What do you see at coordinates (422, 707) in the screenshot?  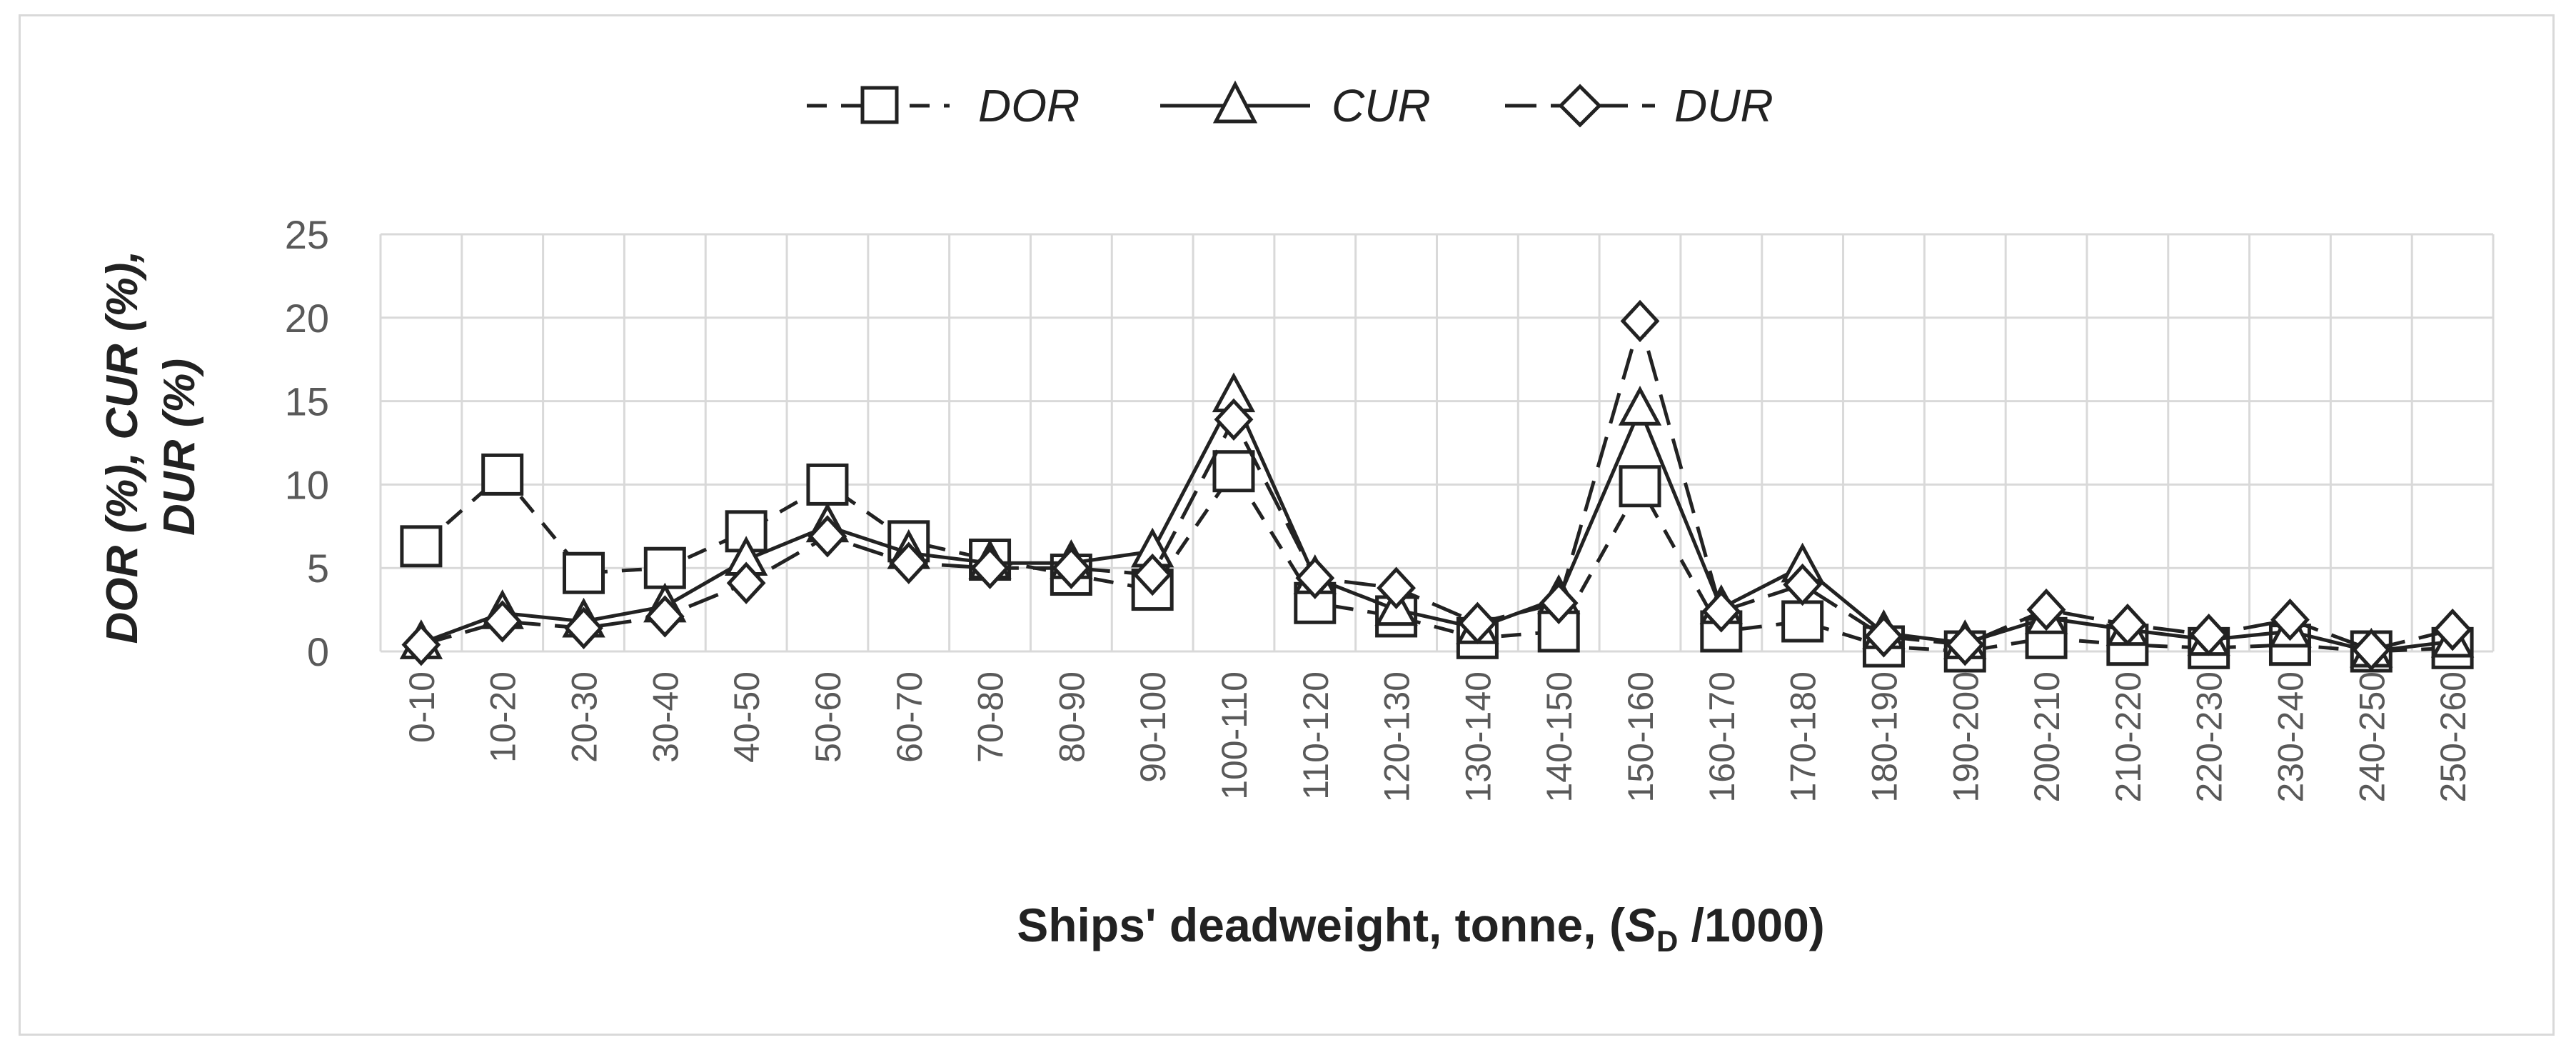 I see `x-tick-label: 0-10` at bounding box center [422, 707].